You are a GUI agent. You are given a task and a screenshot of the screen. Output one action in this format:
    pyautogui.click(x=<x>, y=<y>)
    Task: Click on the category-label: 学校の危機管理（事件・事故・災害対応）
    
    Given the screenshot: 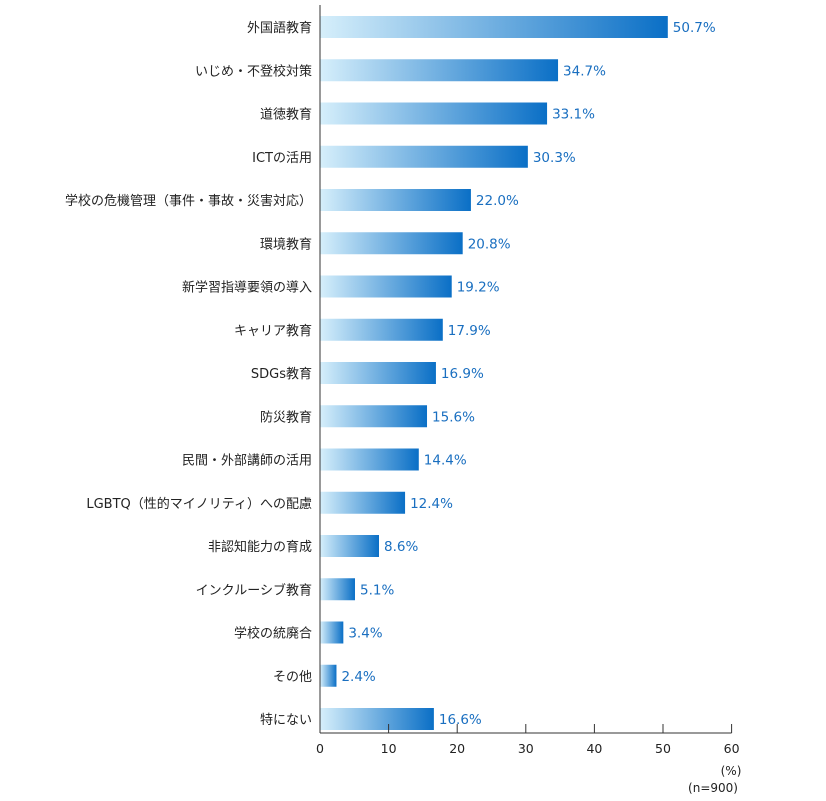 What is the action you would take?
    pyautogui.click(x=188, y=201)
    